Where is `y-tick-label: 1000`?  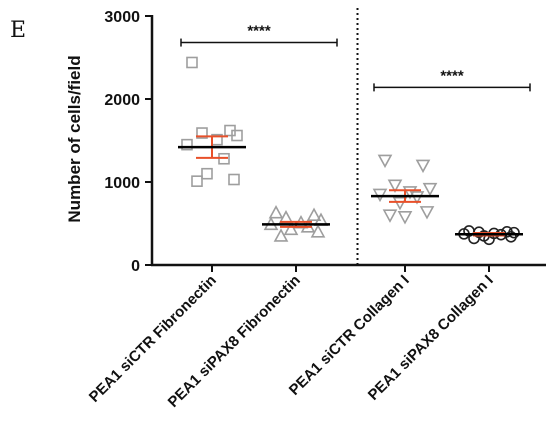
y-tick-label: 1000 is located at coordinates (122, 183).